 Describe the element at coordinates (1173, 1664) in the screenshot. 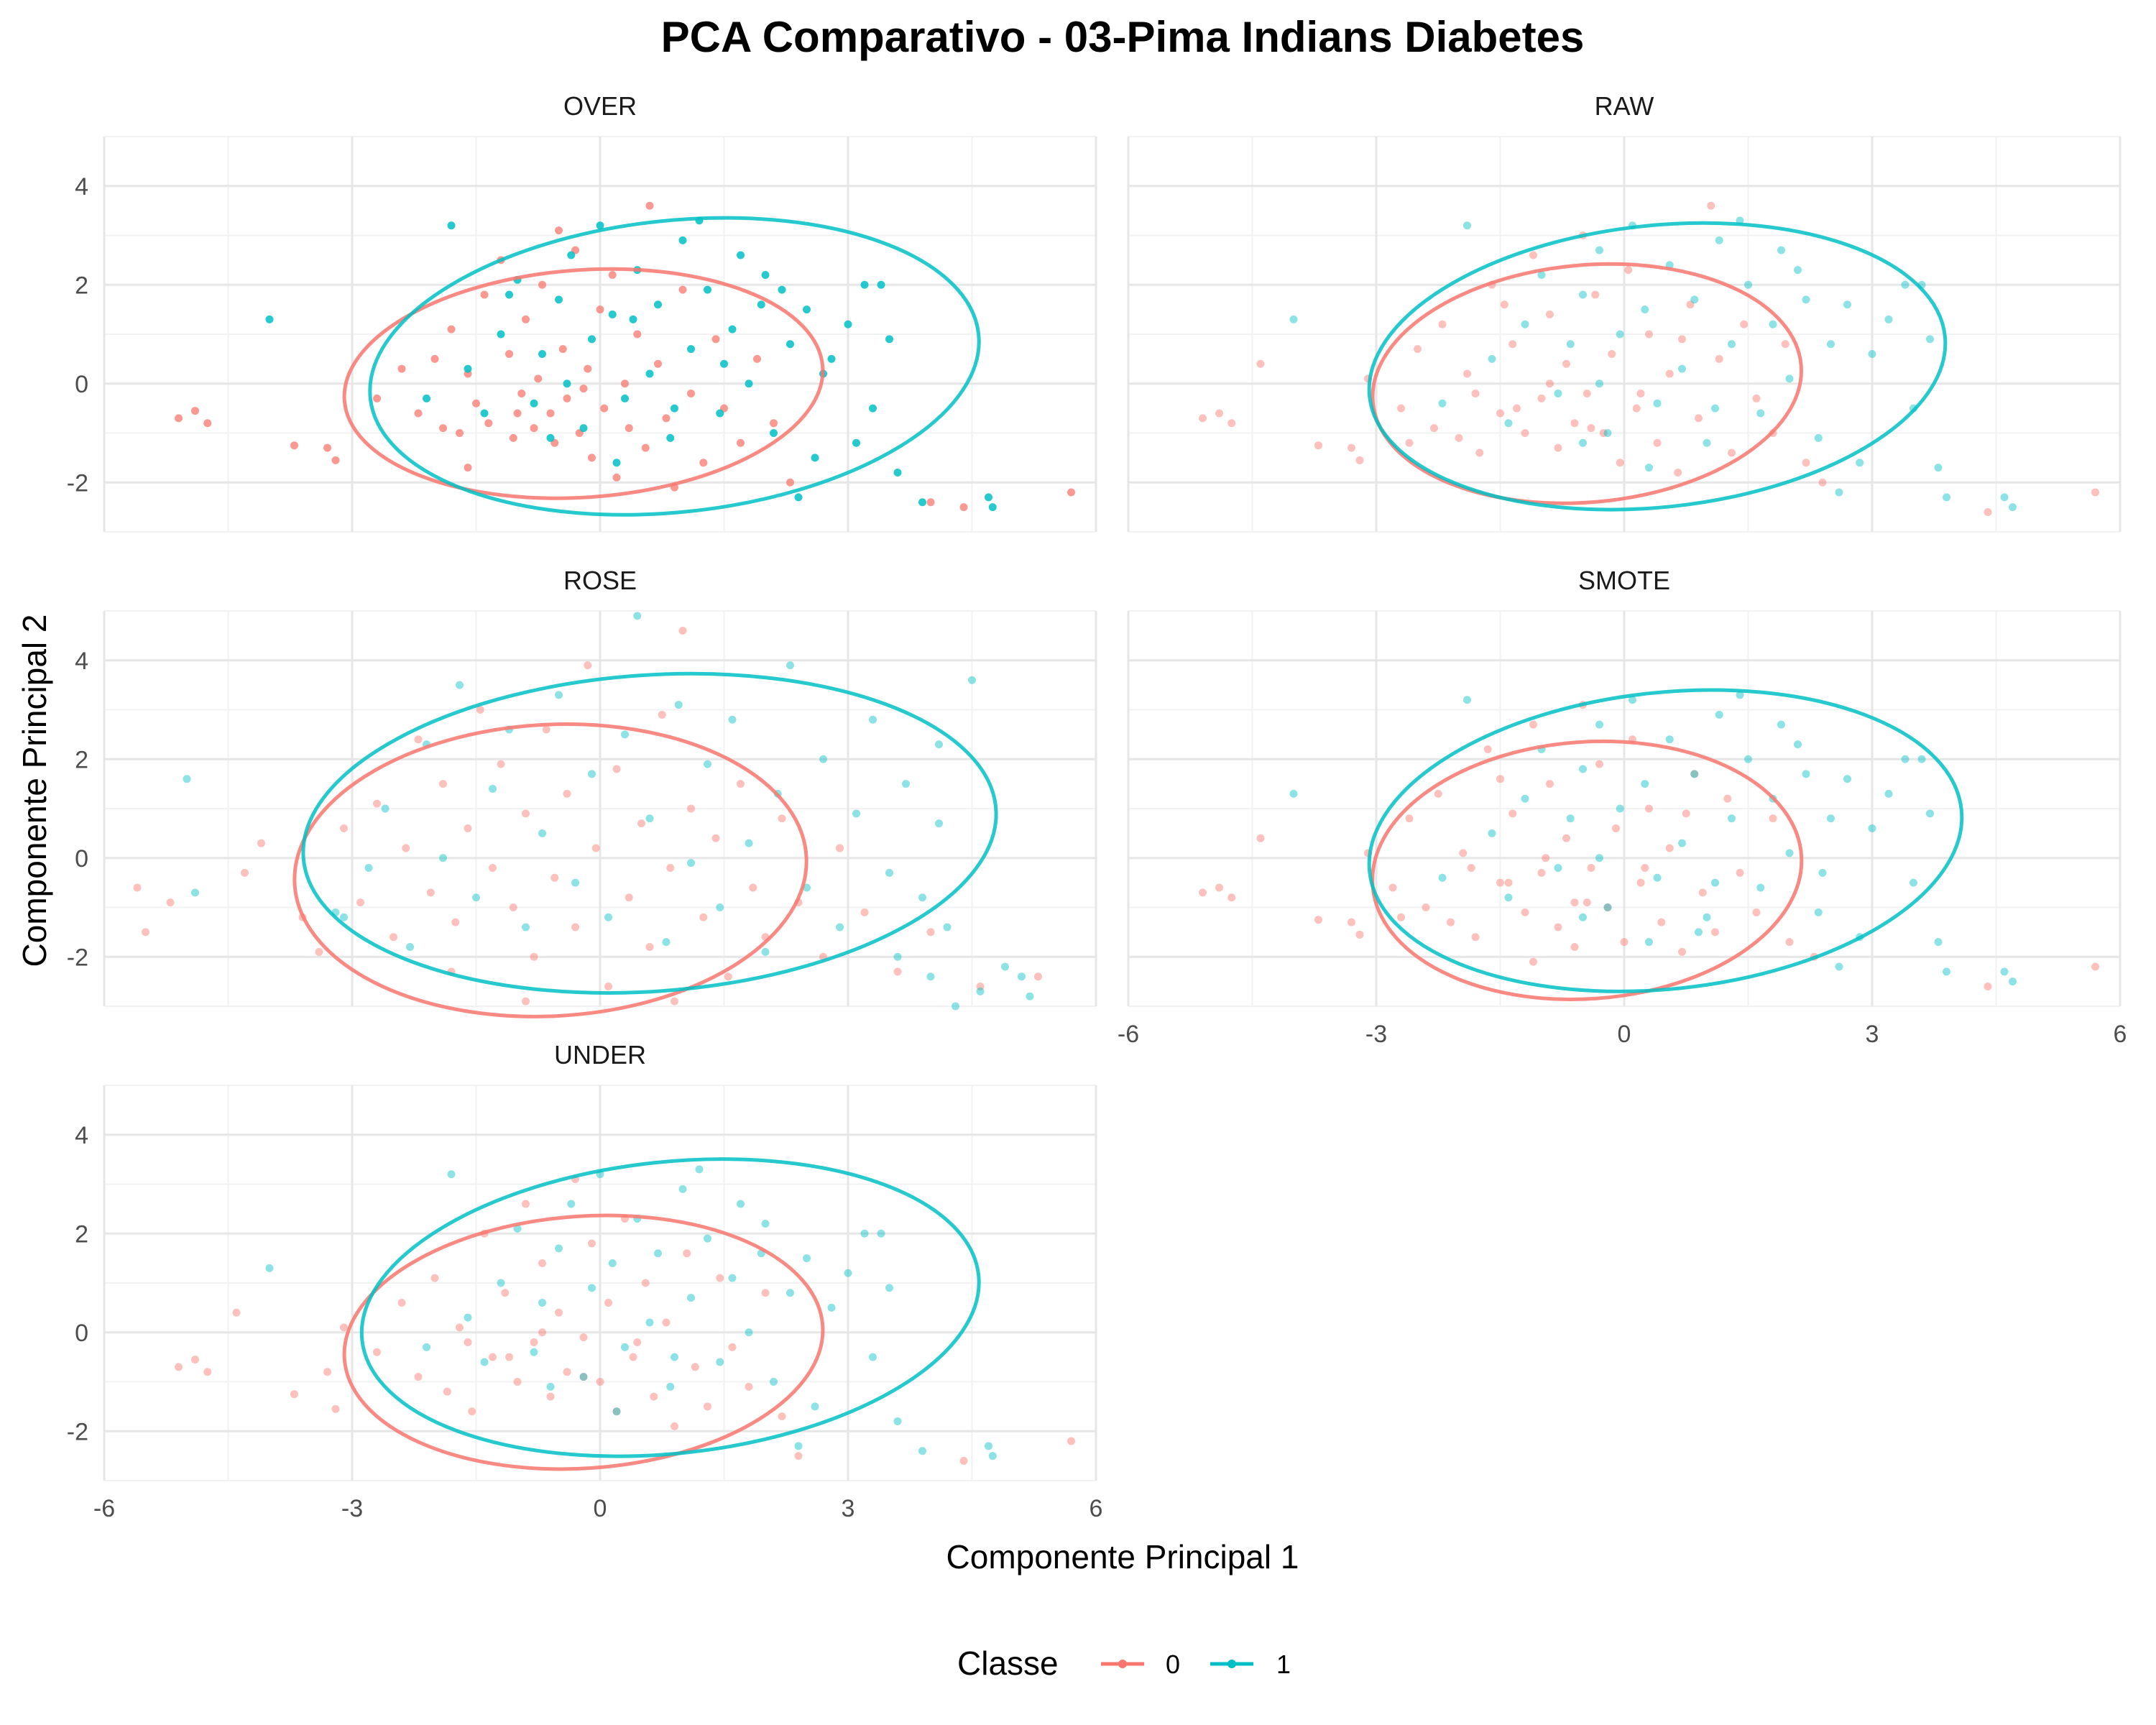

I see `legend-label-0: 0` at that location.